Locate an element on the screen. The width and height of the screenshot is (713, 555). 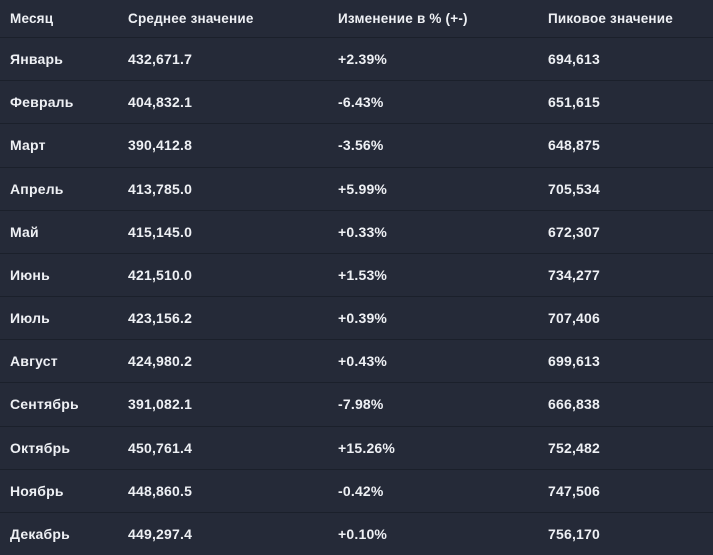
table-row: Октябрь 450,761.4 +15.26% 752,482 is located at coordinates (356, 447).